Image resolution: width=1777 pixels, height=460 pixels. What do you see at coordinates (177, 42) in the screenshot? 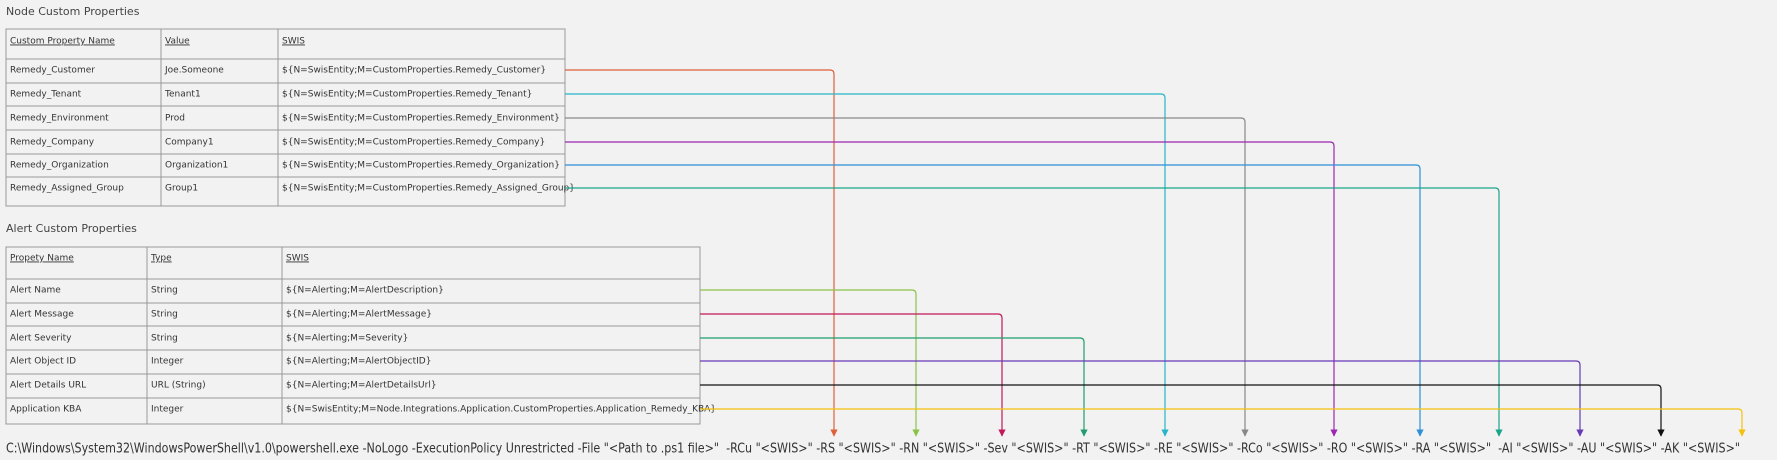
I see `column-header: Value` at bounding box center [177, 42].